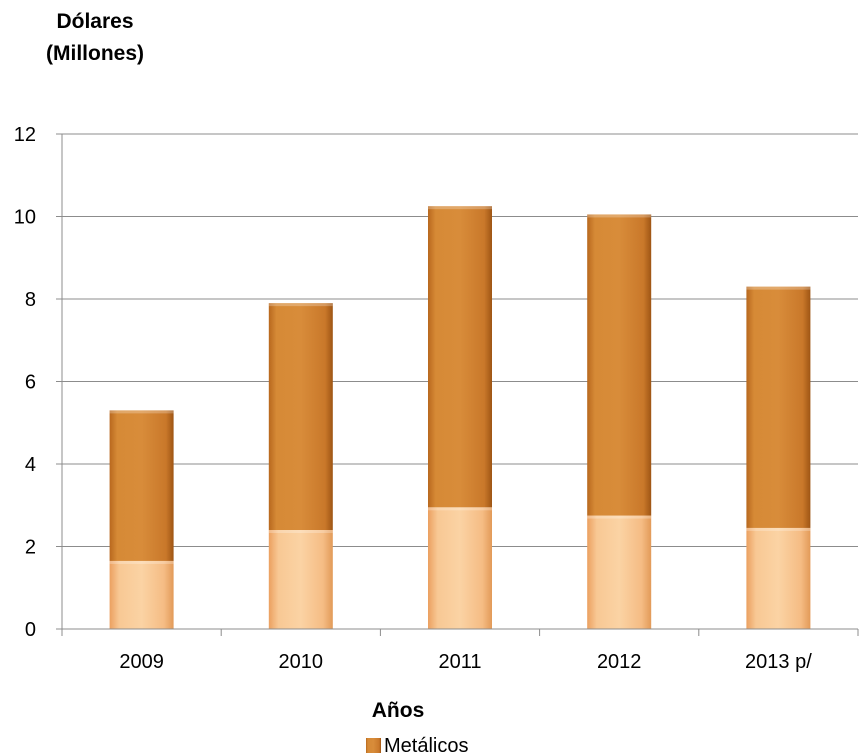 Image resolution: width=862 pixels, height=756 pixels. Describe the element at coordinates (25, 135) in the screenshot. I see `y-tick-label: 12` at that location.